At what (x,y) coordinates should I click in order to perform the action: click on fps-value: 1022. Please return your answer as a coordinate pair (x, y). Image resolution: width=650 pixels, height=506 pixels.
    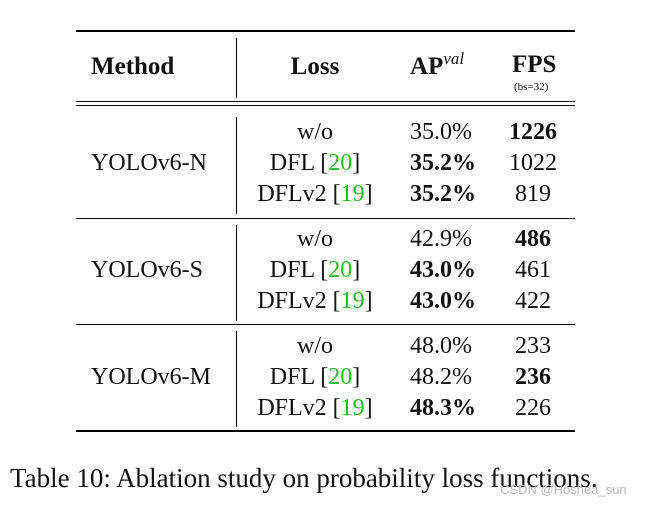
    Looking at the image, I should click on (533, 163).